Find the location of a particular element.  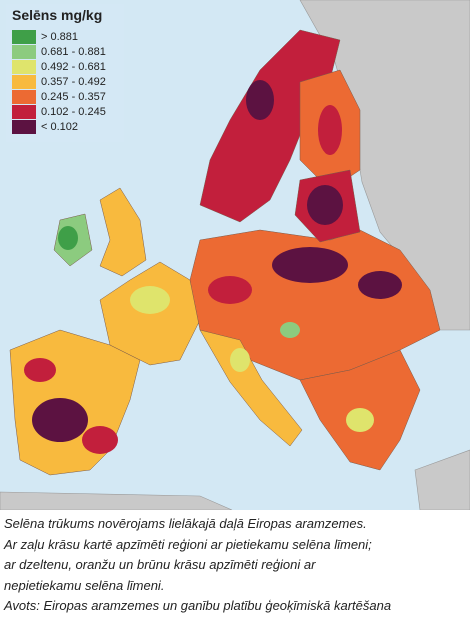

region-britain is located at coordinates (123, 232).